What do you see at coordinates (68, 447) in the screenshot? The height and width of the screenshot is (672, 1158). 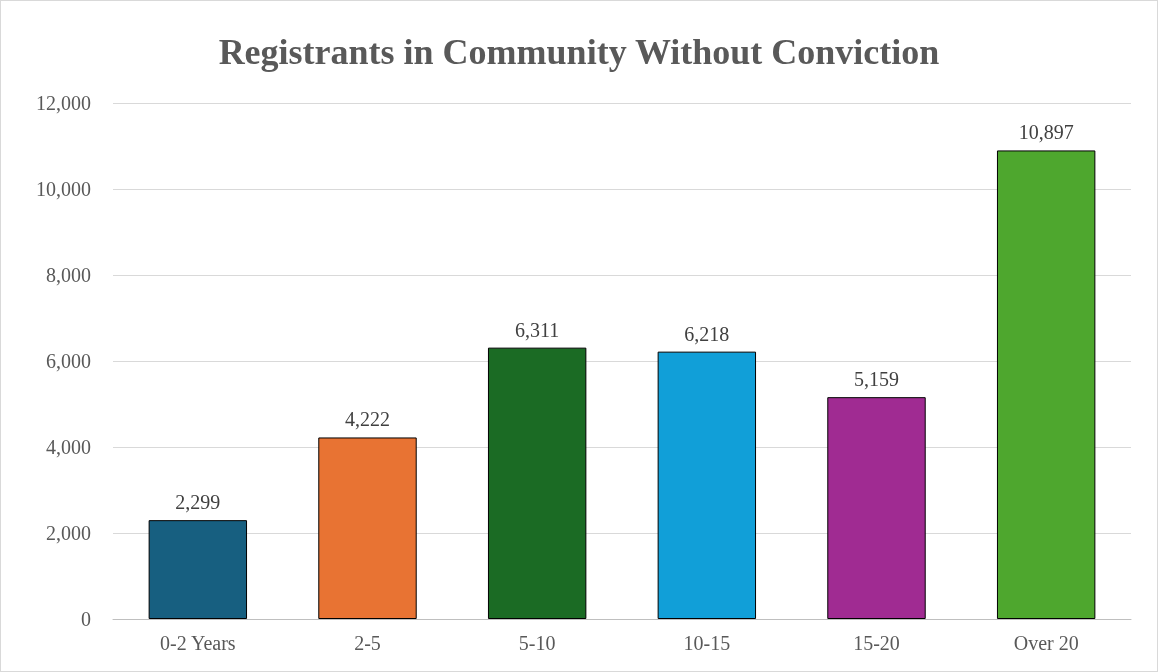 I see `y-tick-label: 4,000` at bounding box center [68, 447].